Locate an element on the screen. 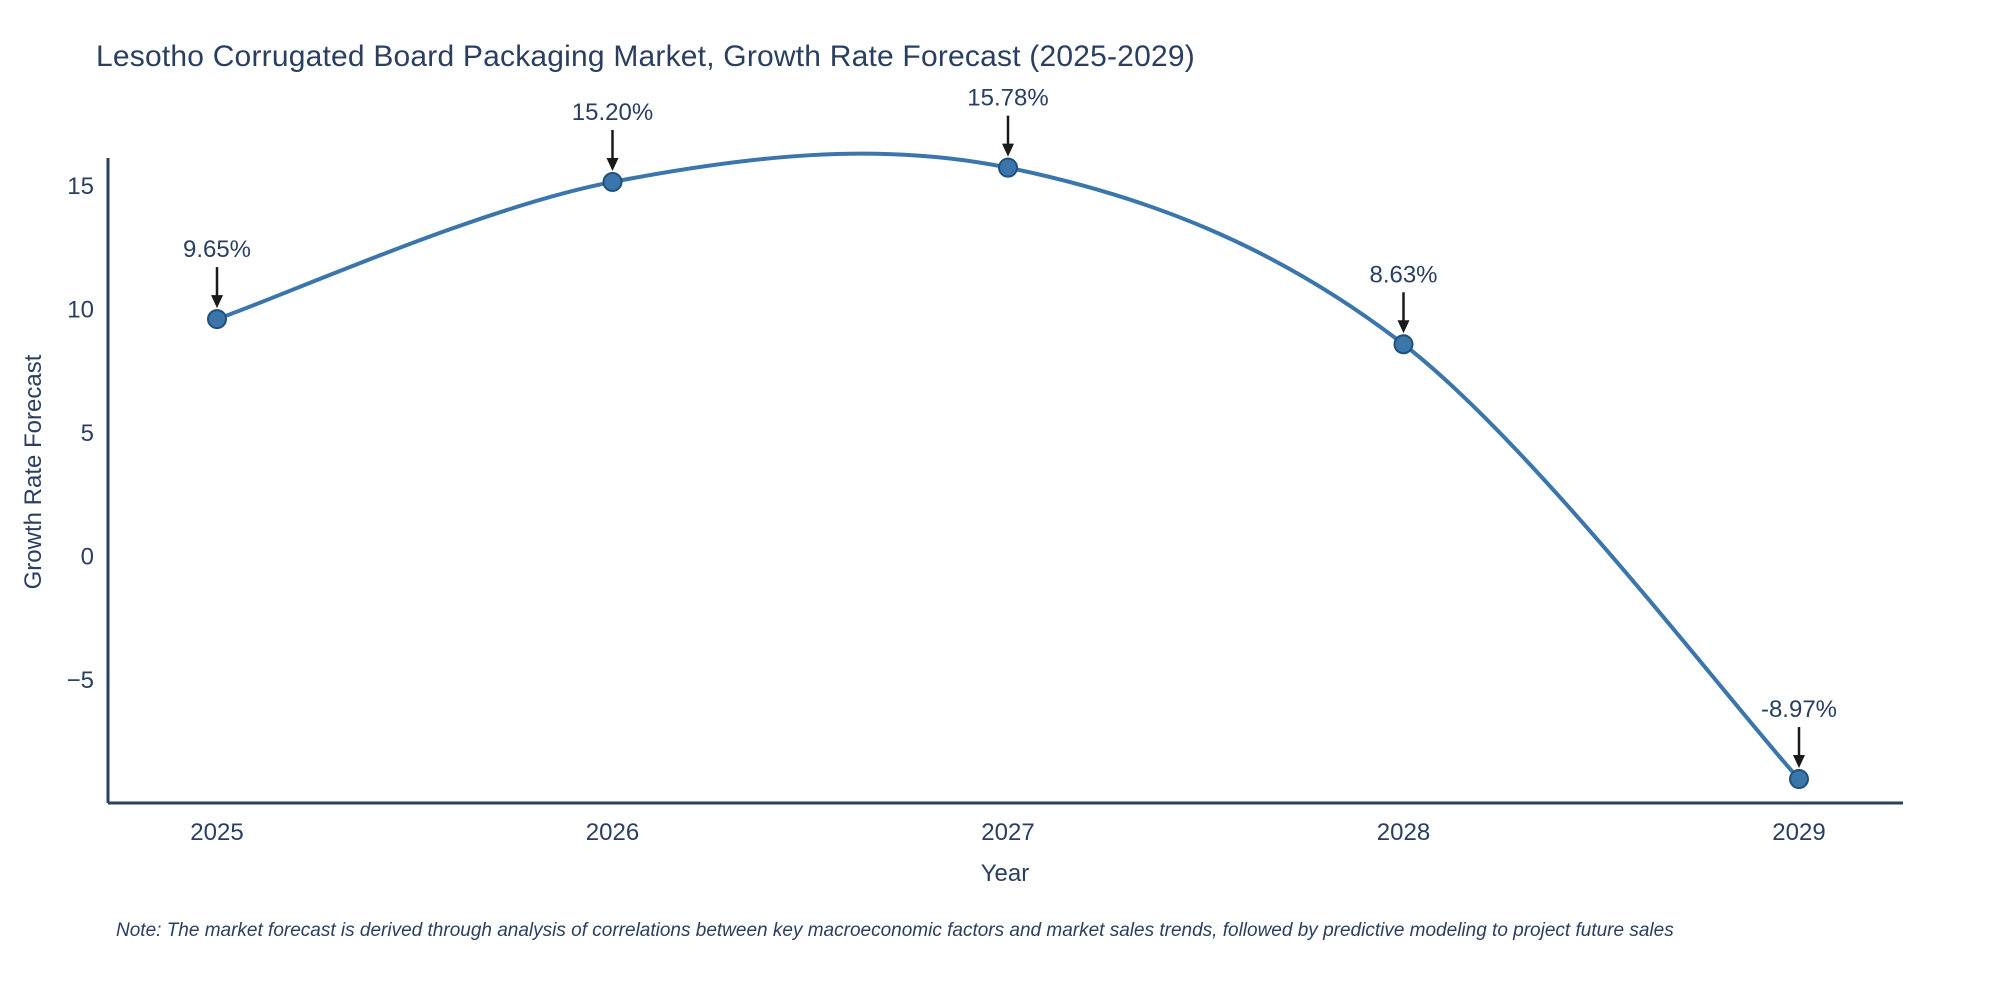 This screenshot has width=2000, height=1000. point-value-label: 9.65% is located at coordinates (217, 249).